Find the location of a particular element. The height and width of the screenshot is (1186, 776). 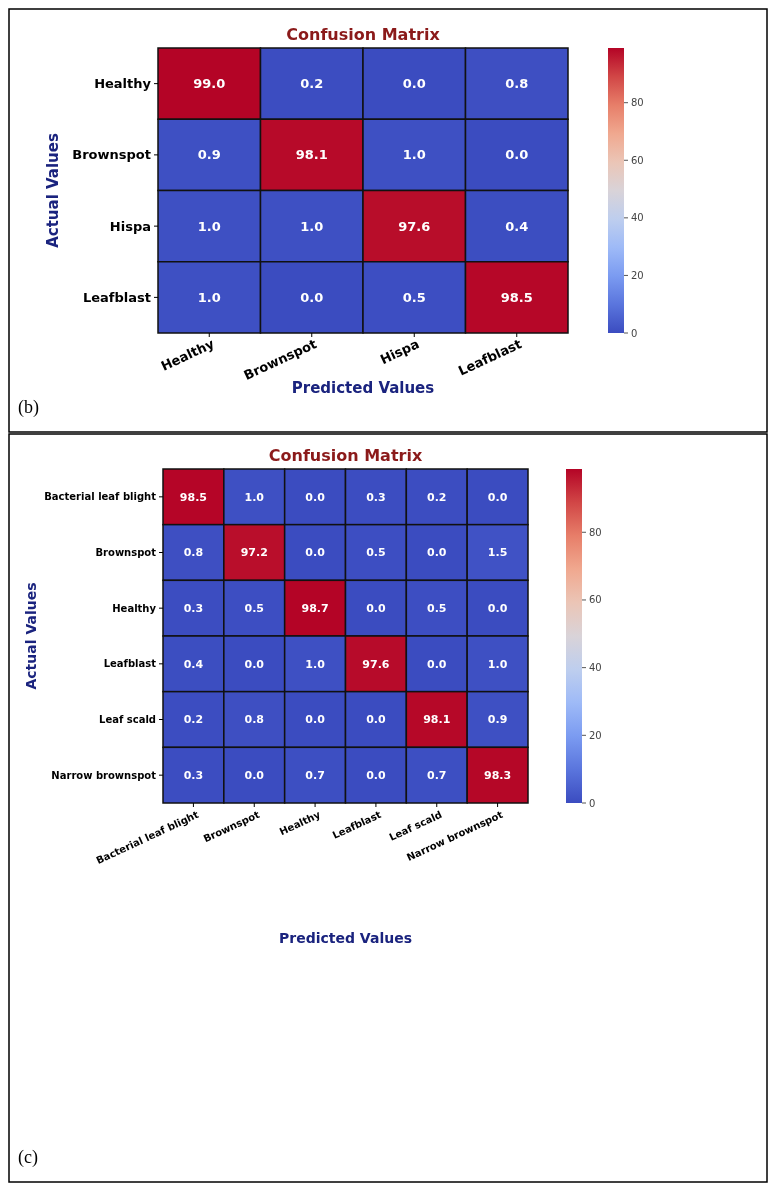

y-tick-label: Narrow brownspot is located at coordinates (104, 775).